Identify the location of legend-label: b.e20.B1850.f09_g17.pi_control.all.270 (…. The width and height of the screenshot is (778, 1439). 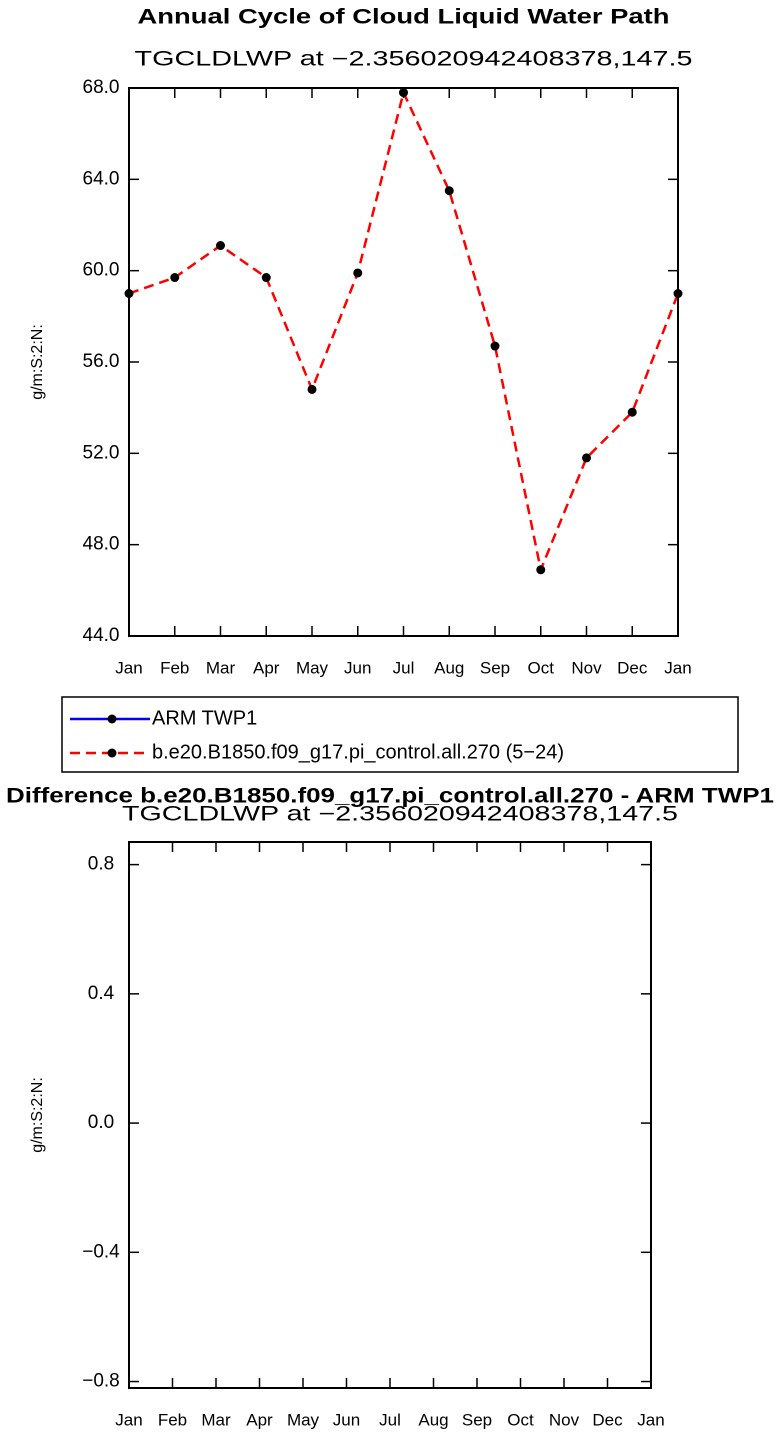
(358, 752).